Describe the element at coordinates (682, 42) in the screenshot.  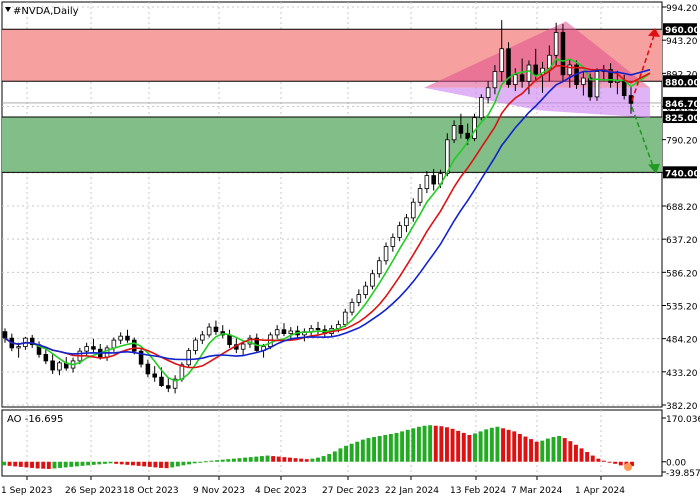
I see `y-tick-label: 943.20` at that location.